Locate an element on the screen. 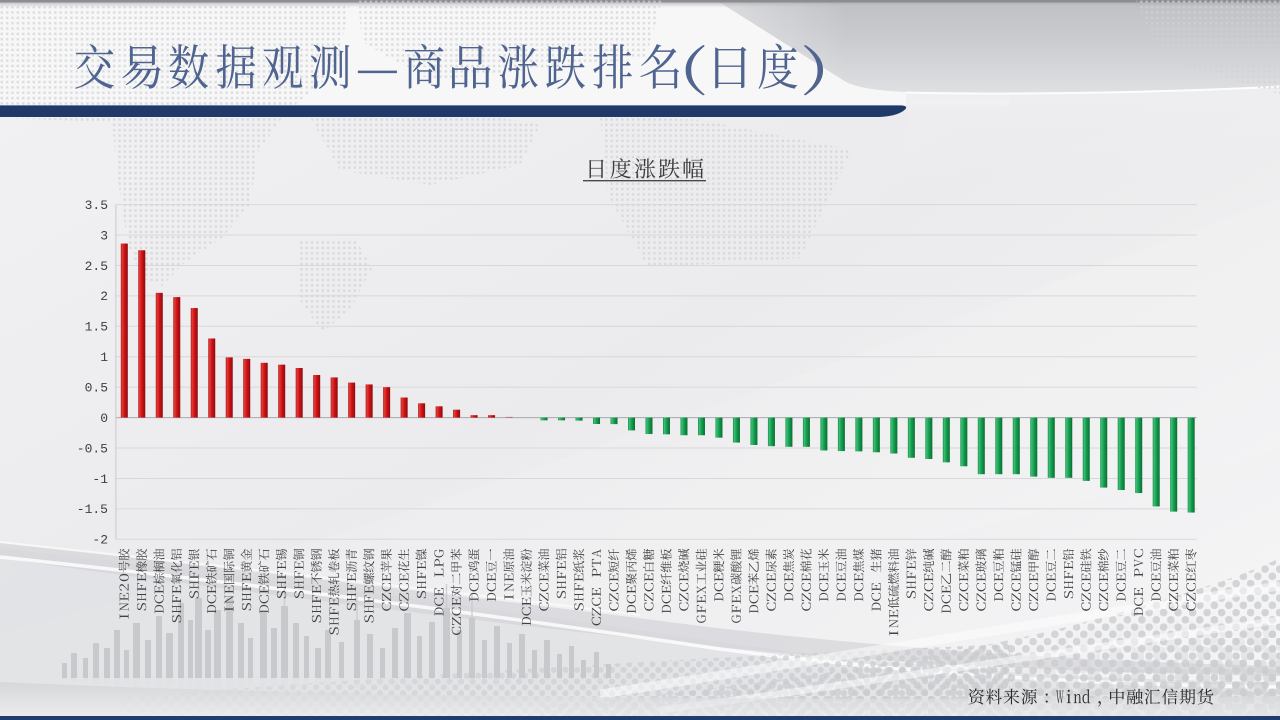 The width and height of the screenshot is (1280, 720). svg-text: -0.5 is located at coordinates (92, 448).